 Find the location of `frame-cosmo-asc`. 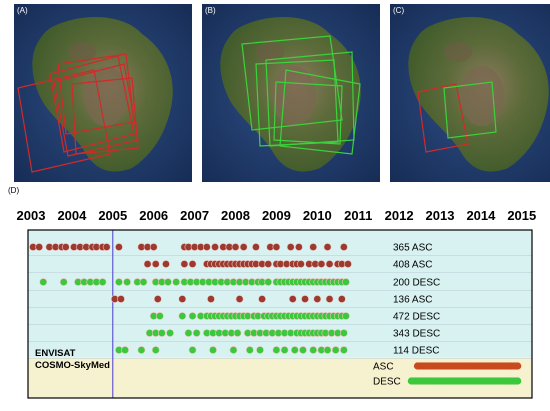

frame-cosmo-asc is located at coordinates (443, 118).